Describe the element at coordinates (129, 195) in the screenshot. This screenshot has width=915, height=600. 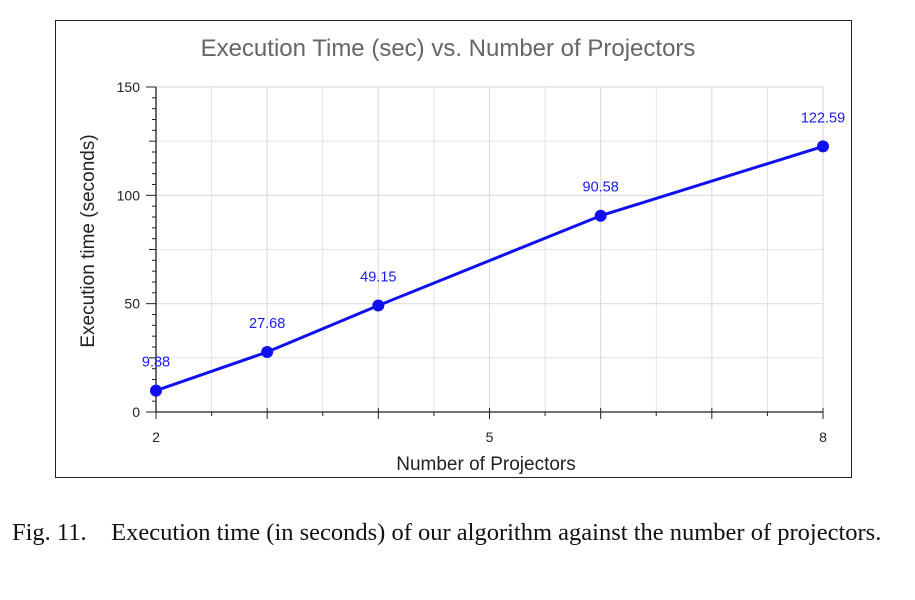
I see `y-tick-label: 100` at that location.